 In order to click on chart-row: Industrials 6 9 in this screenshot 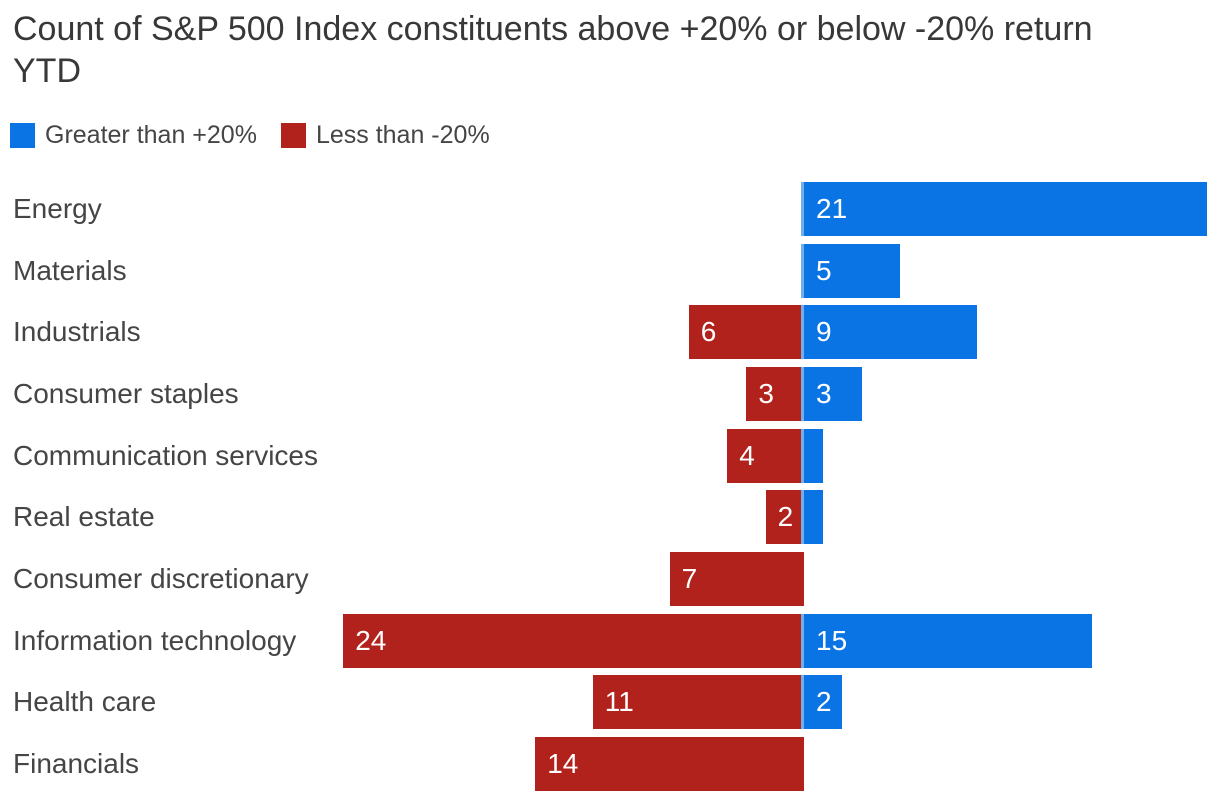, I will do `click(610, 332)`.